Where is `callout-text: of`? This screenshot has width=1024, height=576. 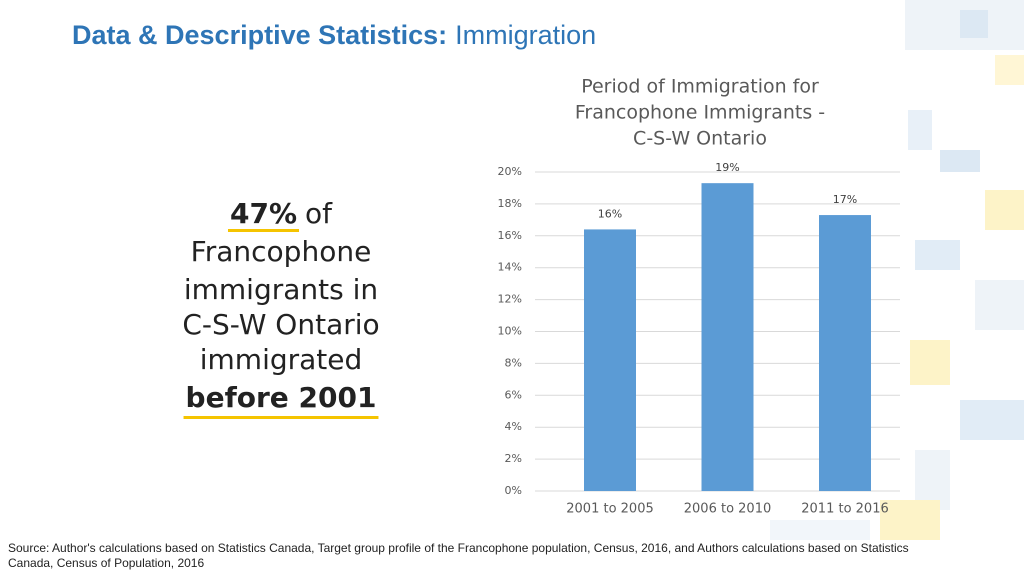 callout-text: of is located at coordinates (319, 213).